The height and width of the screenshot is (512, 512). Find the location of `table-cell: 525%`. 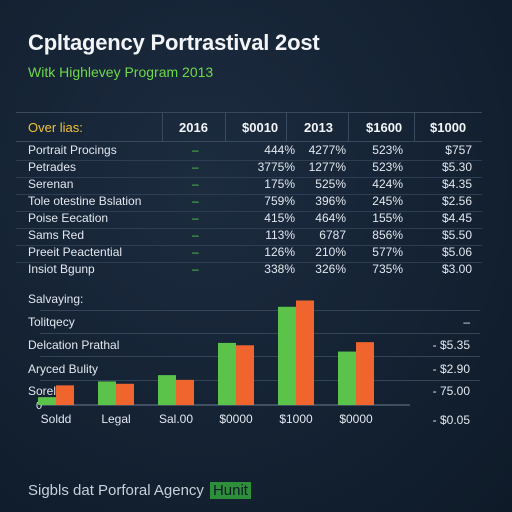

table-cell: 525% is located at coordinates (330, 184).